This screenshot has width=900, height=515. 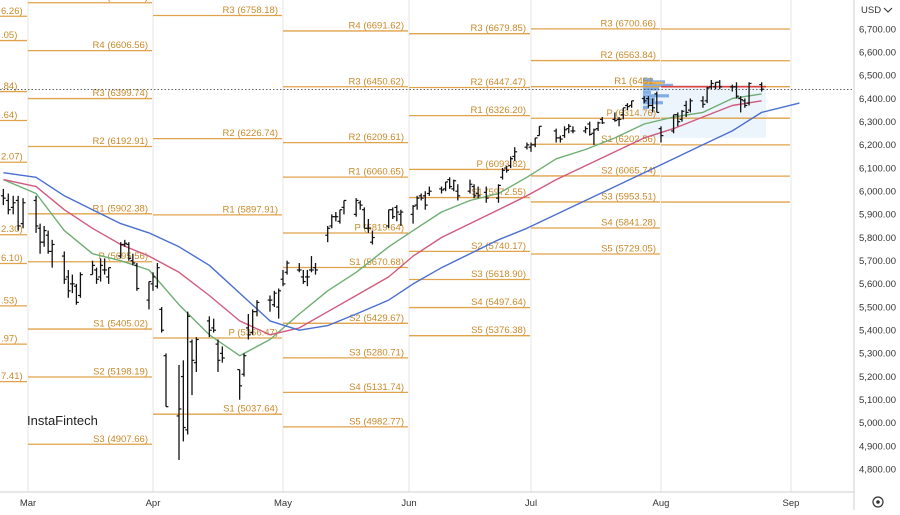 I want to click on pivot-label: R2 (6447.47), so click(x=498, y=82).